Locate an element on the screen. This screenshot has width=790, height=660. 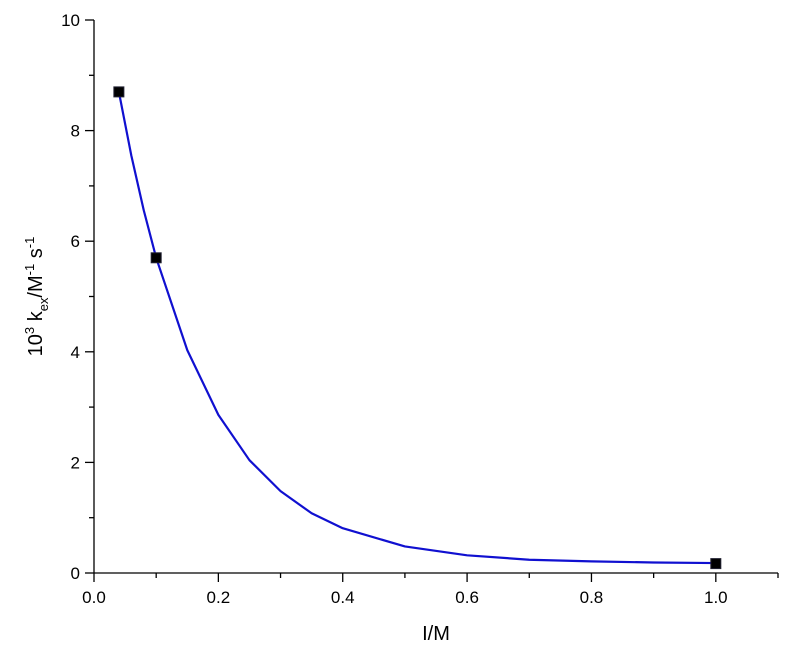
y-axis-label: 103 kex/M-1 s-1 is located at coordinates (36, 297).